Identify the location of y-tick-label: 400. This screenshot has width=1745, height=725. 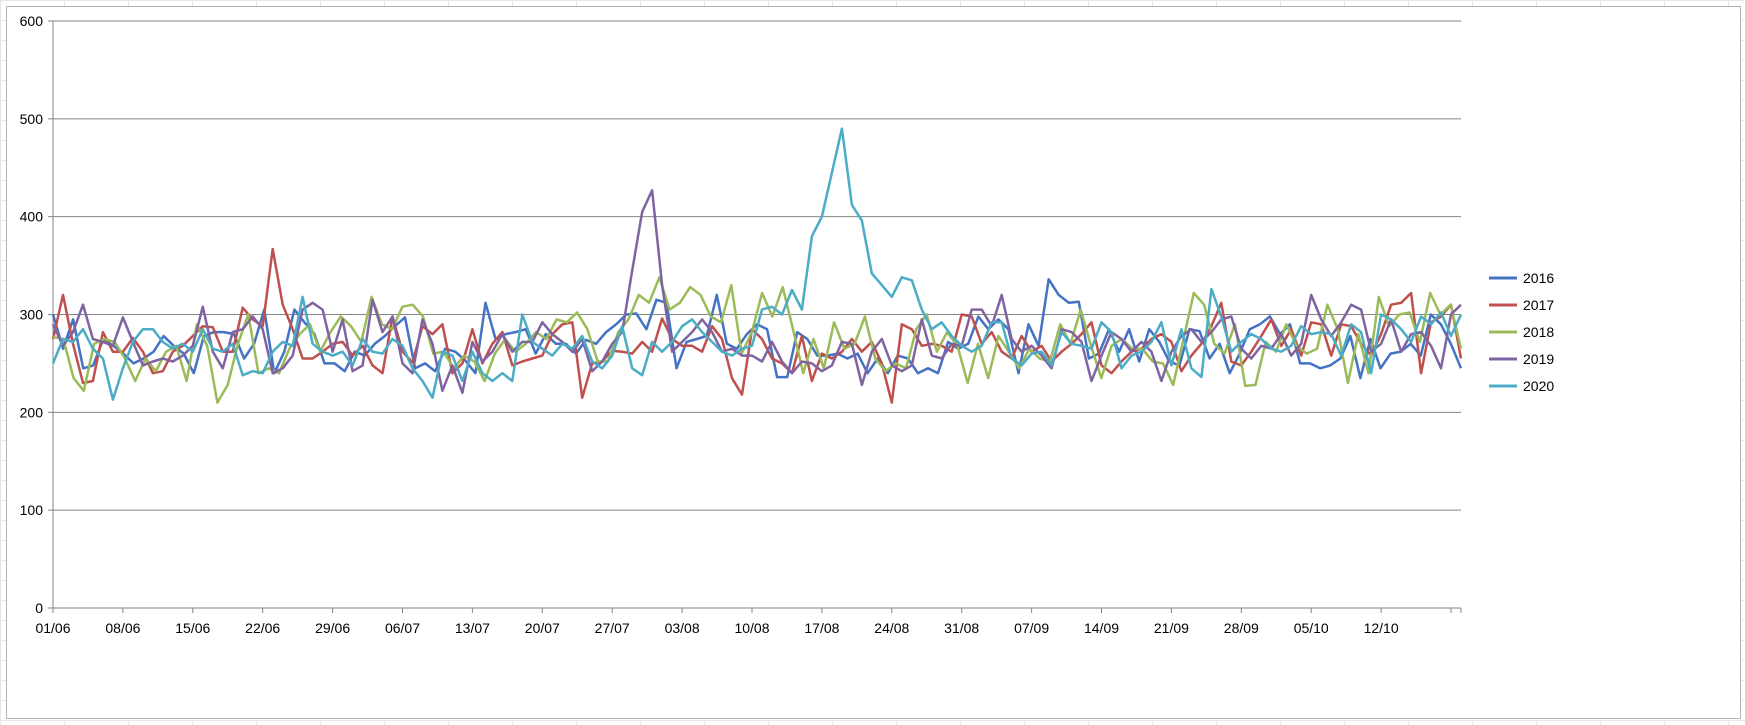
(32, 217).